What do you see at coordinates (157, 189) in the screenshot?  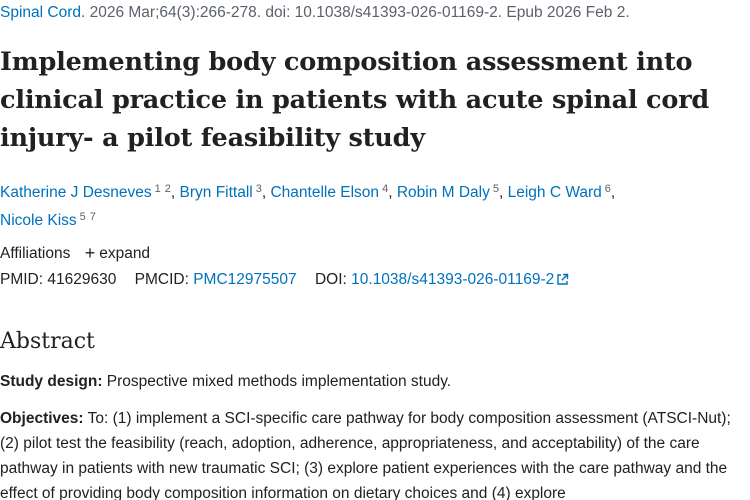 I see `affiliation-ref: 1` at bounding box center [157, 189].